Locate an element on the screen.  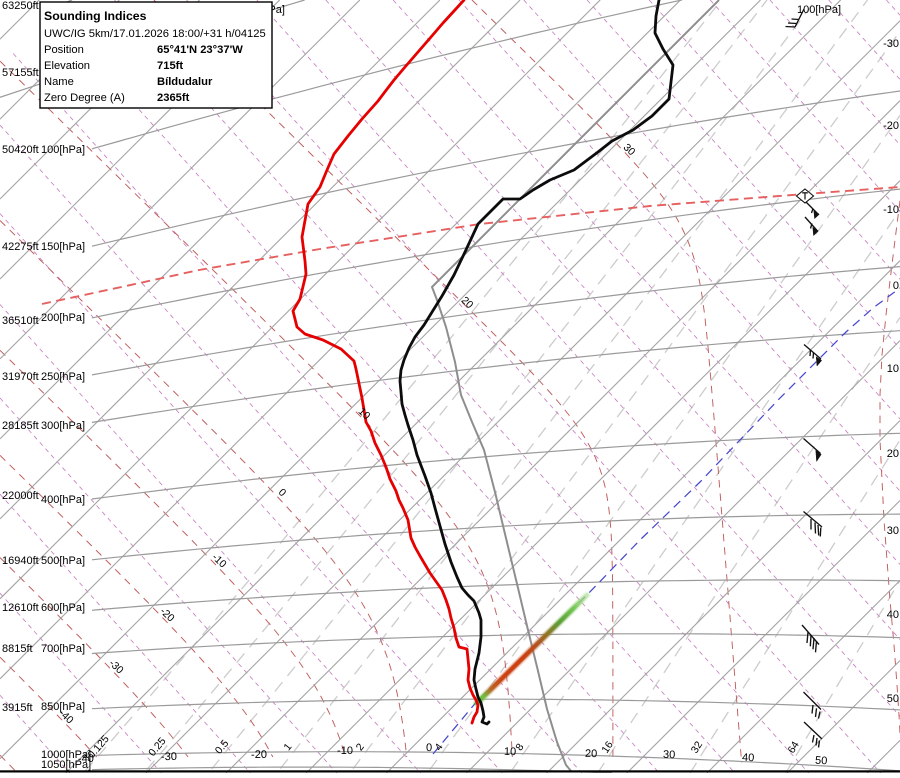
svg-text: 16 is located at coordinates (607, 747).